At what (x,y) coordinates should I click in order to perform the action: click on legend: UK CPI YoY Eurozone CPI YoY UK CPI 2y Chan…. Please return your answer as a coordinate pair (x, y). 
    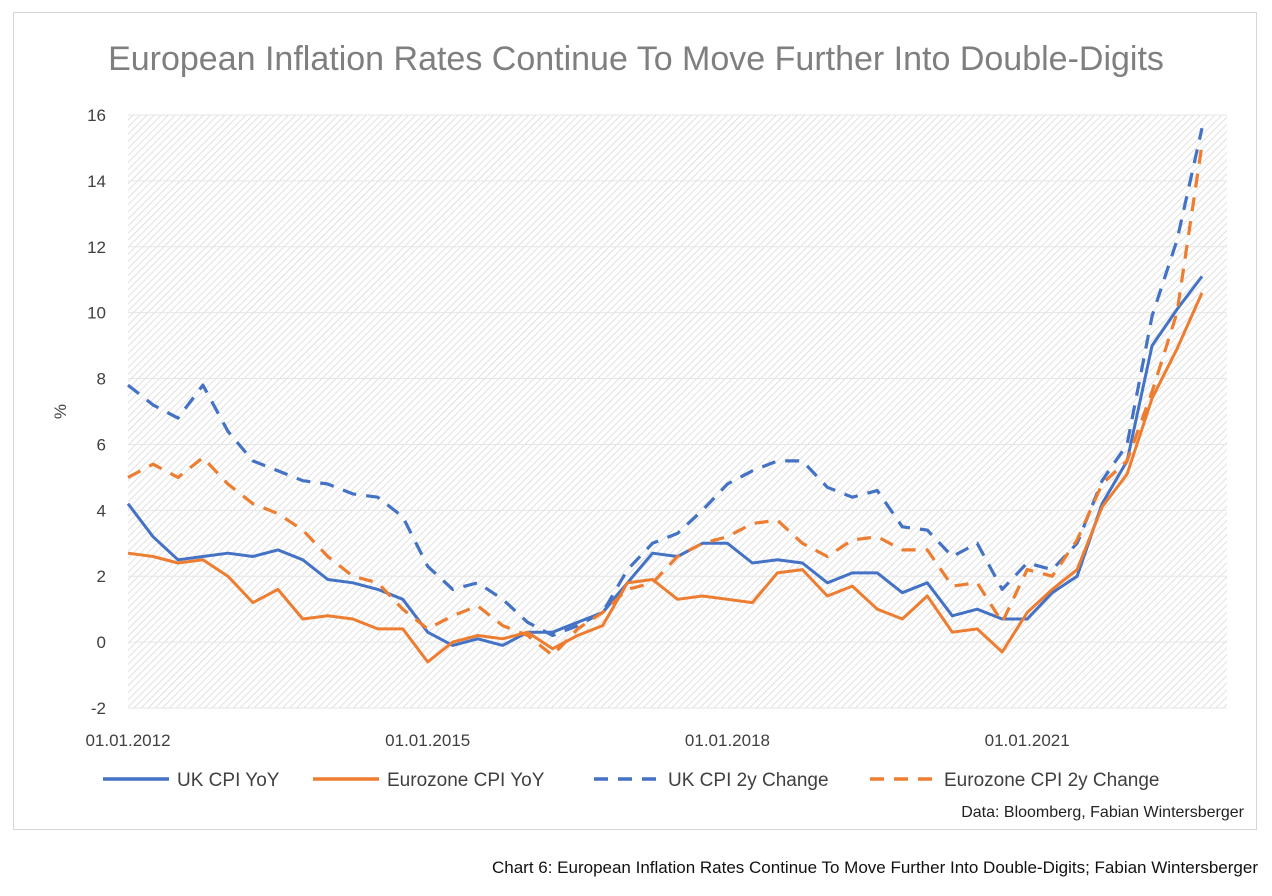
    Looking at the image, I should click on (631, 780).